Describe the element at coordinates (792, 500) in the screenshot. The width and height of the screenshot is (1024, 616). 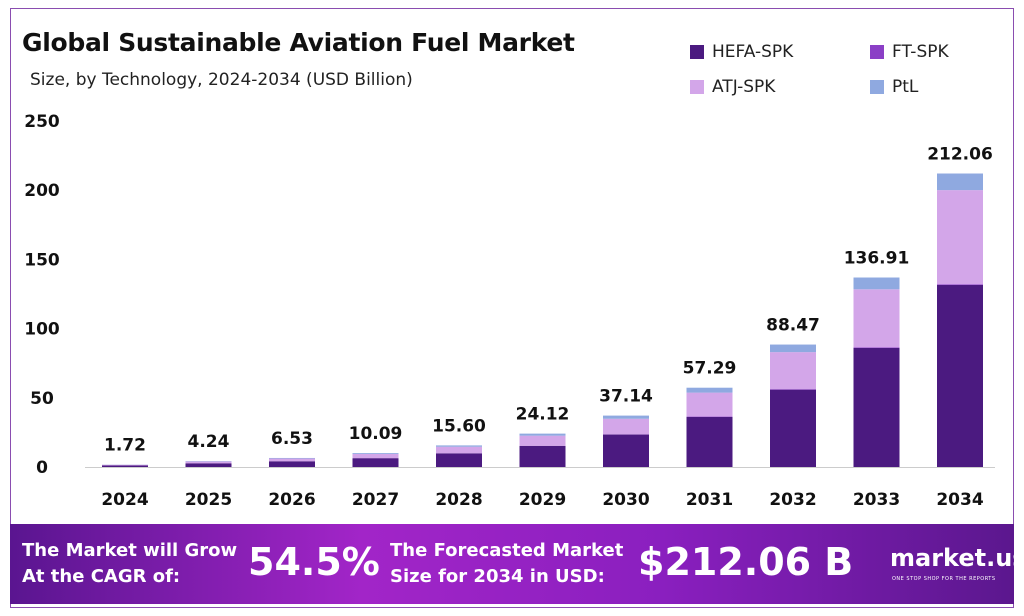
I see `x-tick-label: 2032` at that location.